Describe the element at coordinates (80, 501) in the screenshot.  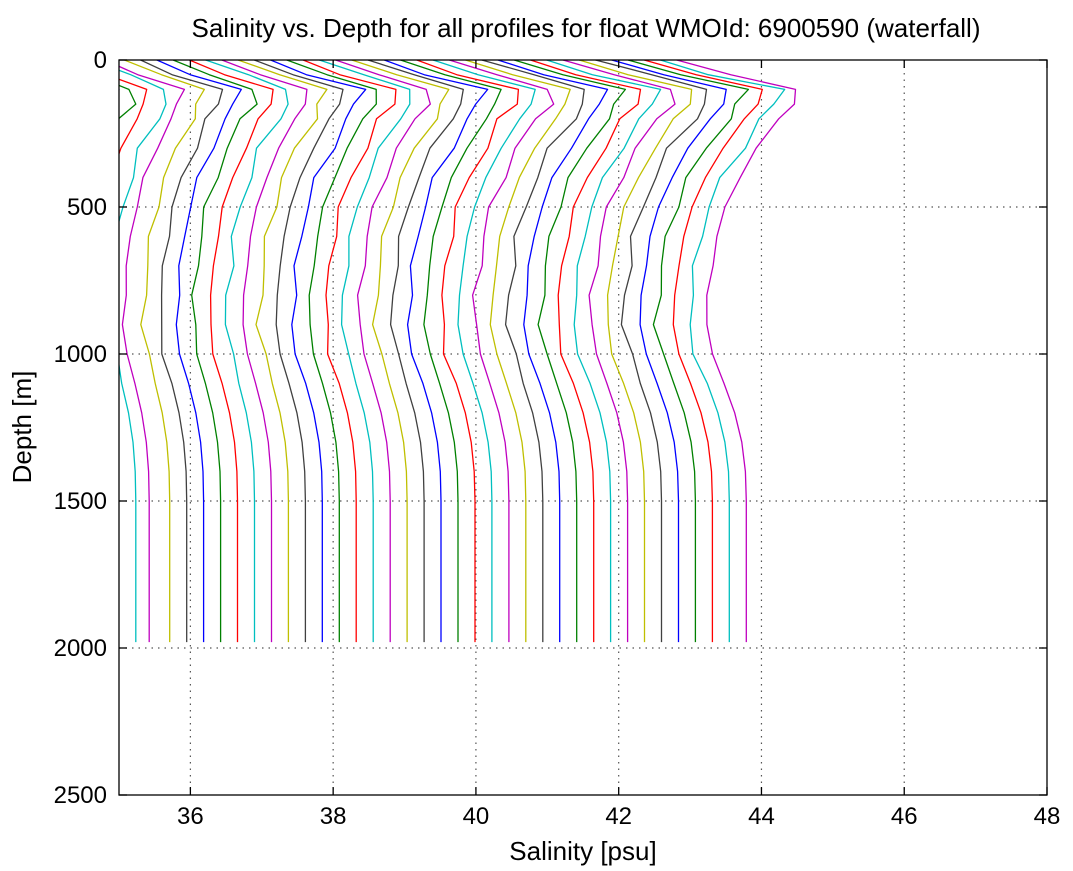
I see `y-tick-label: 1500` at that location.